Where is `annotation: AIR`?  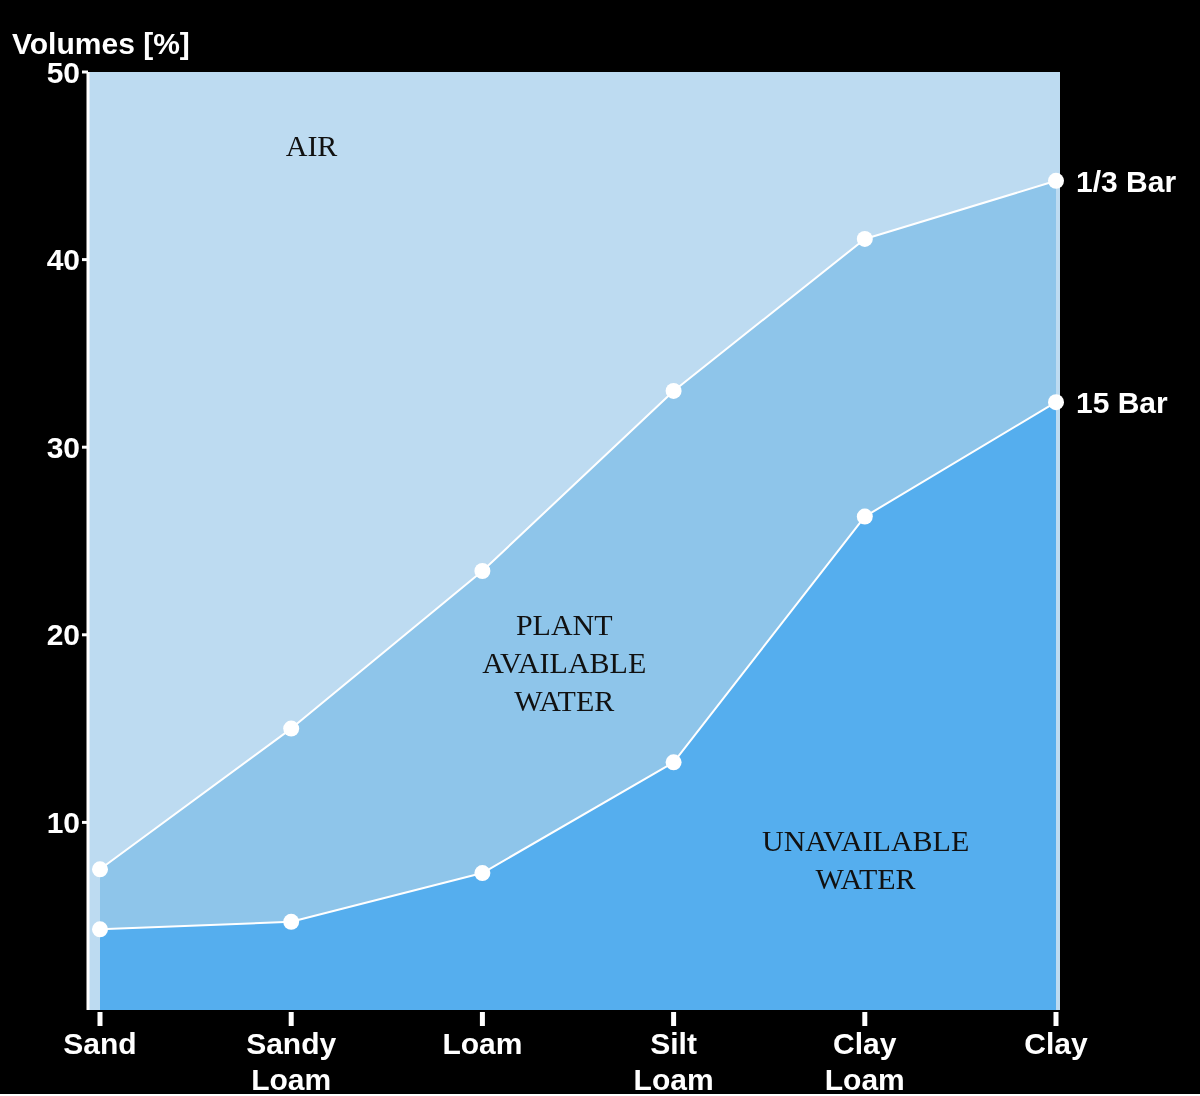
annotation: AIR is located at coordinates (311, 146).